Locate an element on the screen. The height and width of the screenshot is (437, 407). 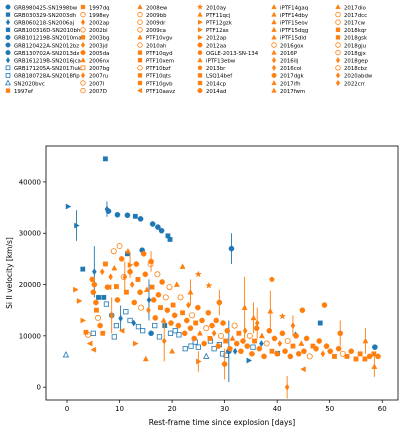
legend-entry: 2007D is located at coordinates (93, 91).